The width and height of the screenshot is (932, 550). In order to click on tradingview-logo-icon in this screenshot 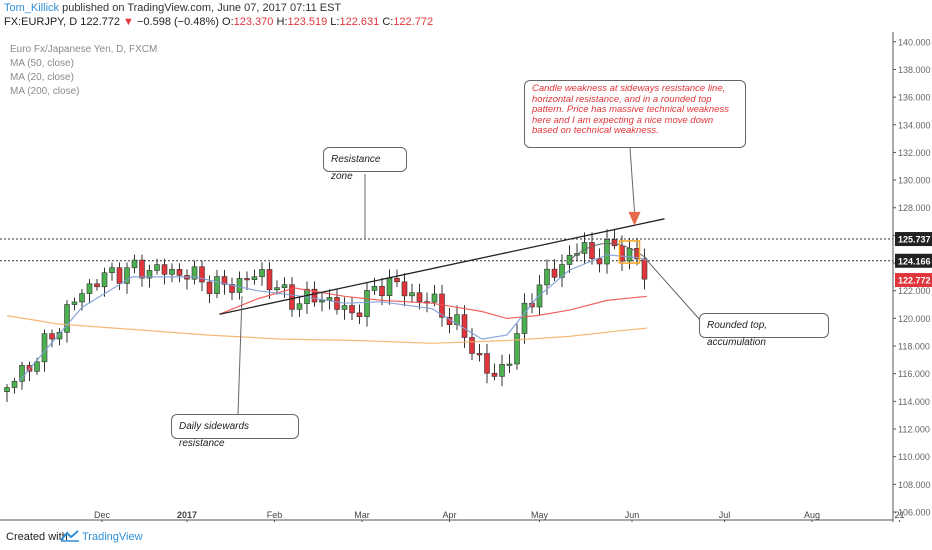, I will do `click(69, 536)`.